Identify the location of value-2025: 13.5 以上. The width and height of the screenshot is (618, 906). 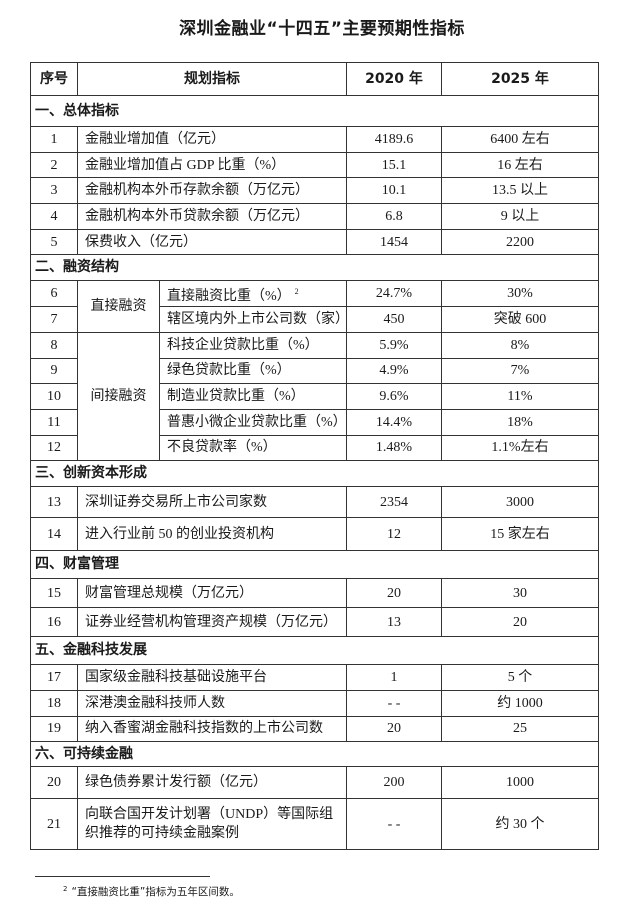
(520, 191).